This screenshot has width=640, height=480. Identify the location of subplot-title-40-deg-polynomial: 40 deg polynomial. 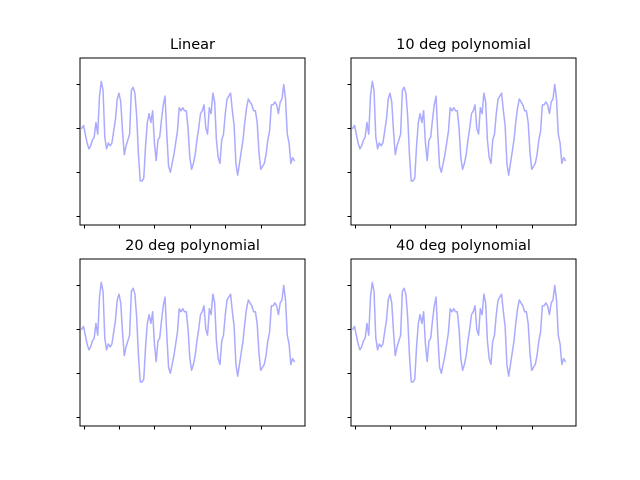
(463, 246).